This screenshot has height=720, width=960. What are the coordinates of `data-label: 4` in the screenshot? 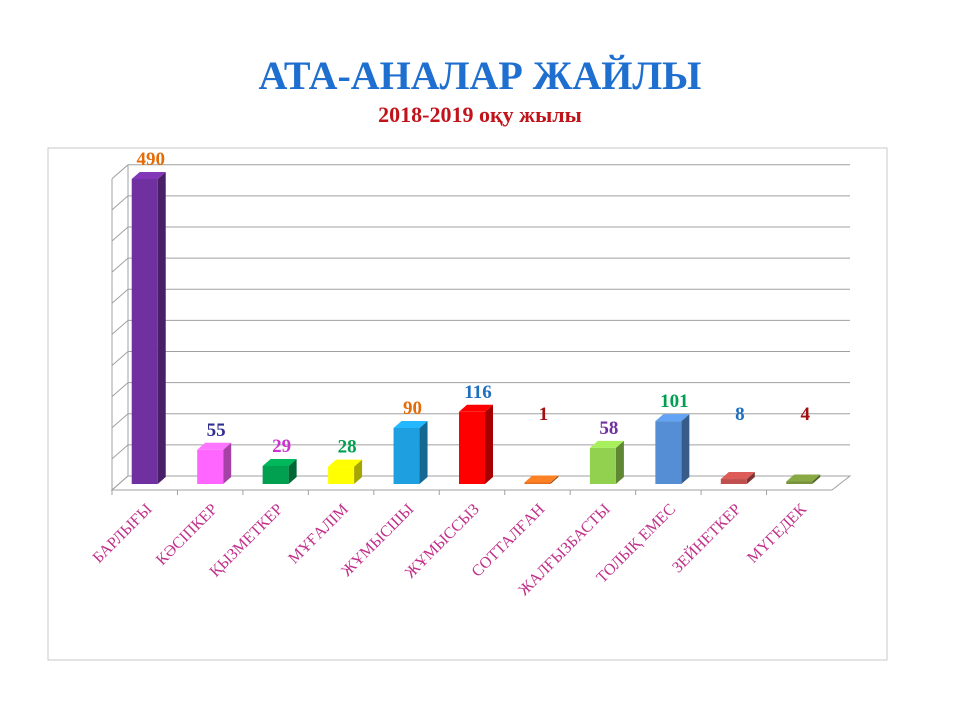 It's located at (806, 414).